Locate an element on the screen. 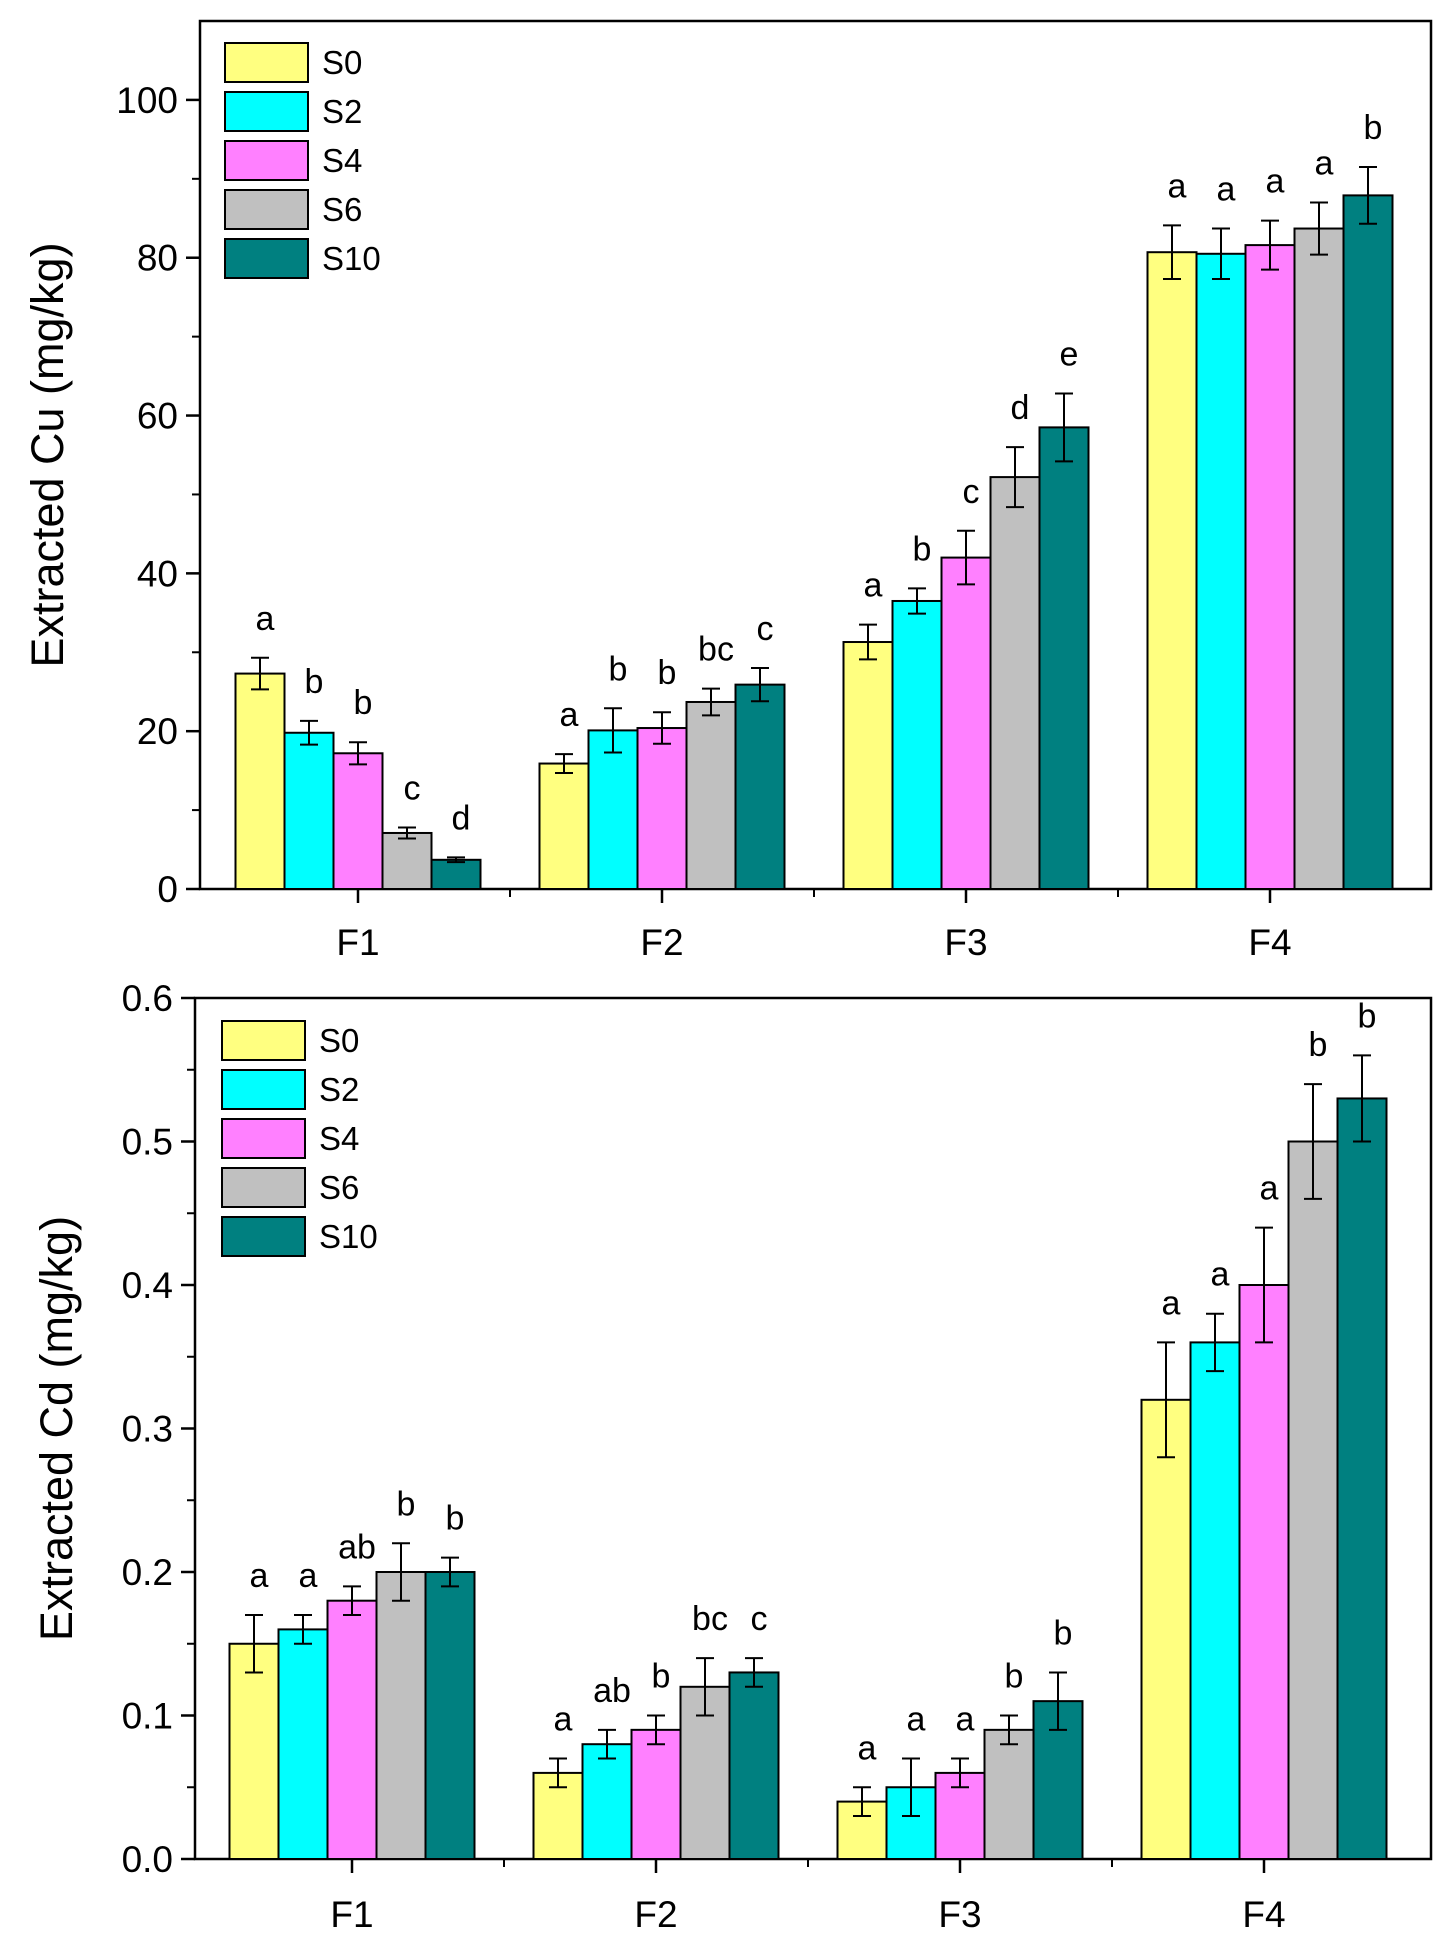 Image resolution: width=1448 pixels, height=1955 pixels. legend: S0 S2 S4 S6 S10 is located at coordinates (302, 160).